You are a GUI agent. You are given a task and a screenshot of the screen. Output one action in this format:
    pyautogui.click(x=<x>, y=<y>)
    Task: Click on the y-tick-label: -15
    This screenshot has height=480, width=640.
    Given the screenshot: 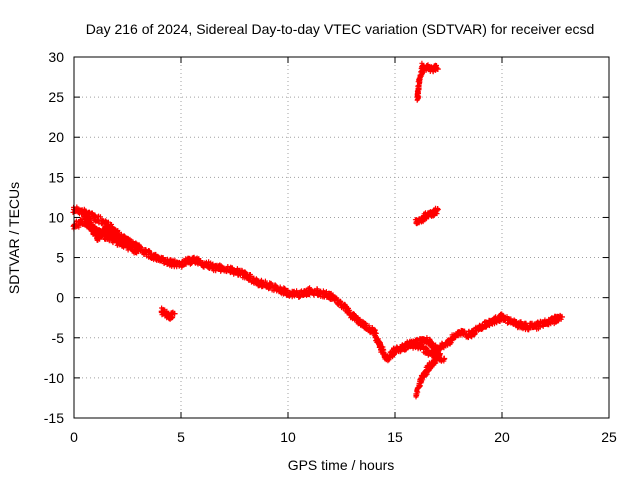 What is the action you would take?
    pyautogui.click(x=54, y=418)
    